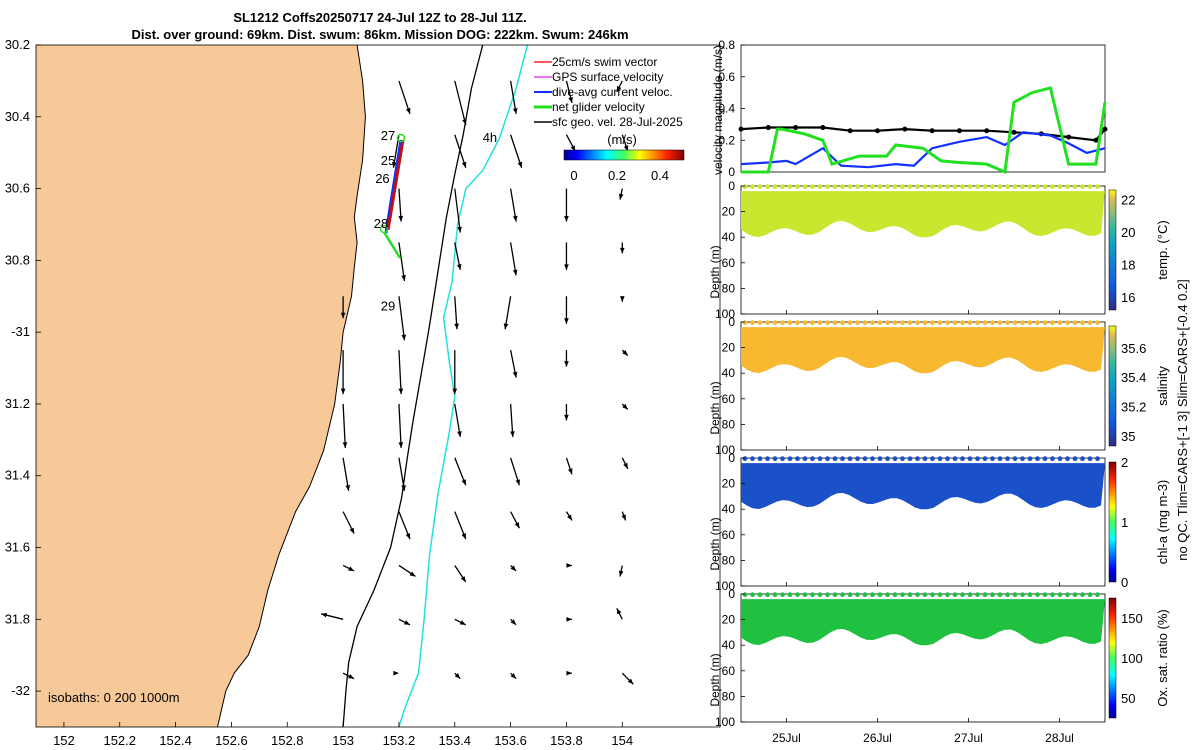 This screenshot has width=1200, height=750. I want to click on day-axis-label: 26Jul, so click(877, 738).